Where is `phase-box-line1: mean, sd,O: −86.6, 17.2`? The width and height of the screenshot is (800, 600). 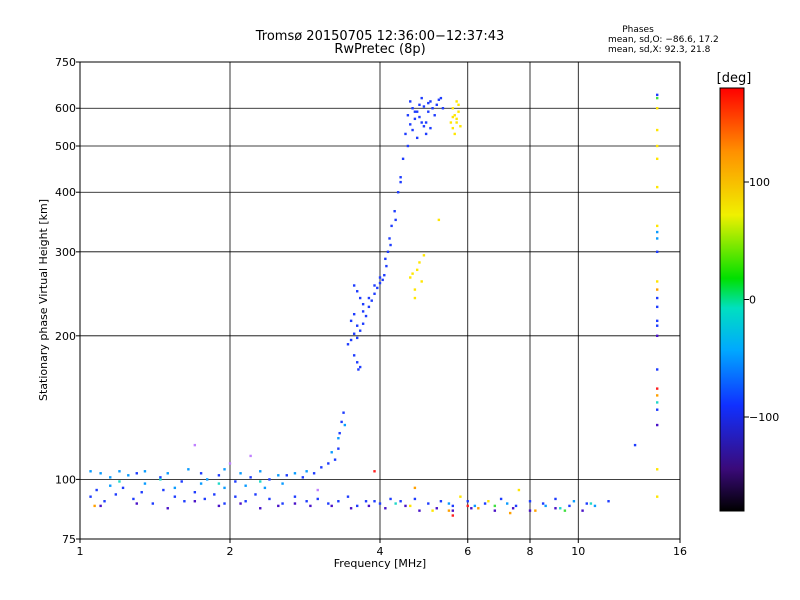
phase-box-line1: mean, sd,O: −86.6, 17.2 is located at coordinates (663, 40).